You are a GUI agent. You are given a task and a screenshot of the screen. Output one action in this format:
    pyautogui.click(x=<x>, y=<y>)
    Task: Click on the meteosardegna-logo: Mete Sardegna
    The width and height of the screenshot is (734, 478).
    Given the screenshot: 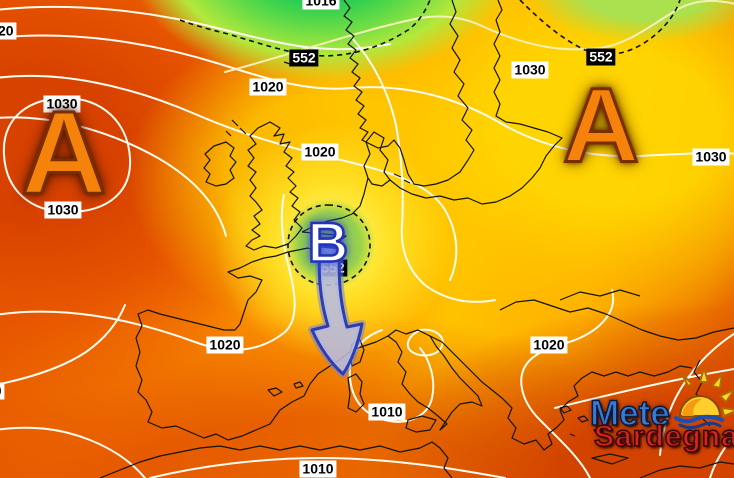 What is the action you would take?
    pyautogui.click(x=645, y=421)
    